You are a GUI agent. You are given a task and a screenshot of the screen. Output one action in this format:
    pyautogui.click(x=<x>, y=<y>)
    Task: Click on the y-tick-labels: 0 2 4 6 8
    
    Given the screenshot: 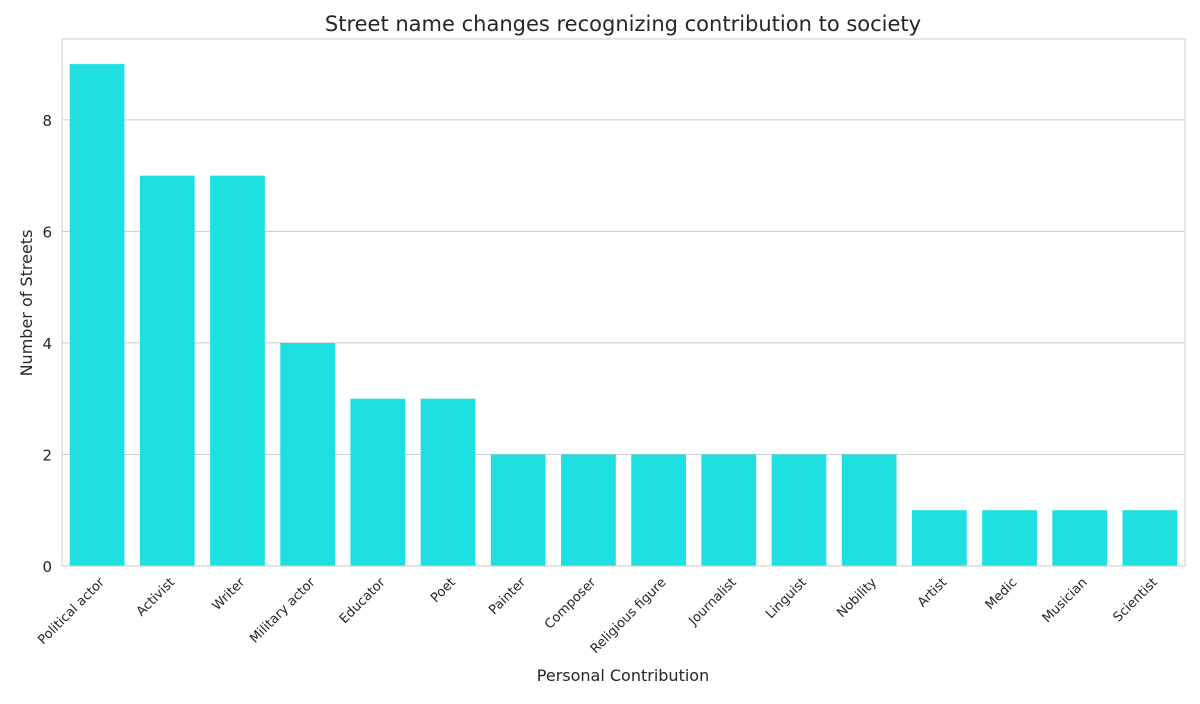 What is the action you would take?
    pyautogui.click(x=47, y=344)
    